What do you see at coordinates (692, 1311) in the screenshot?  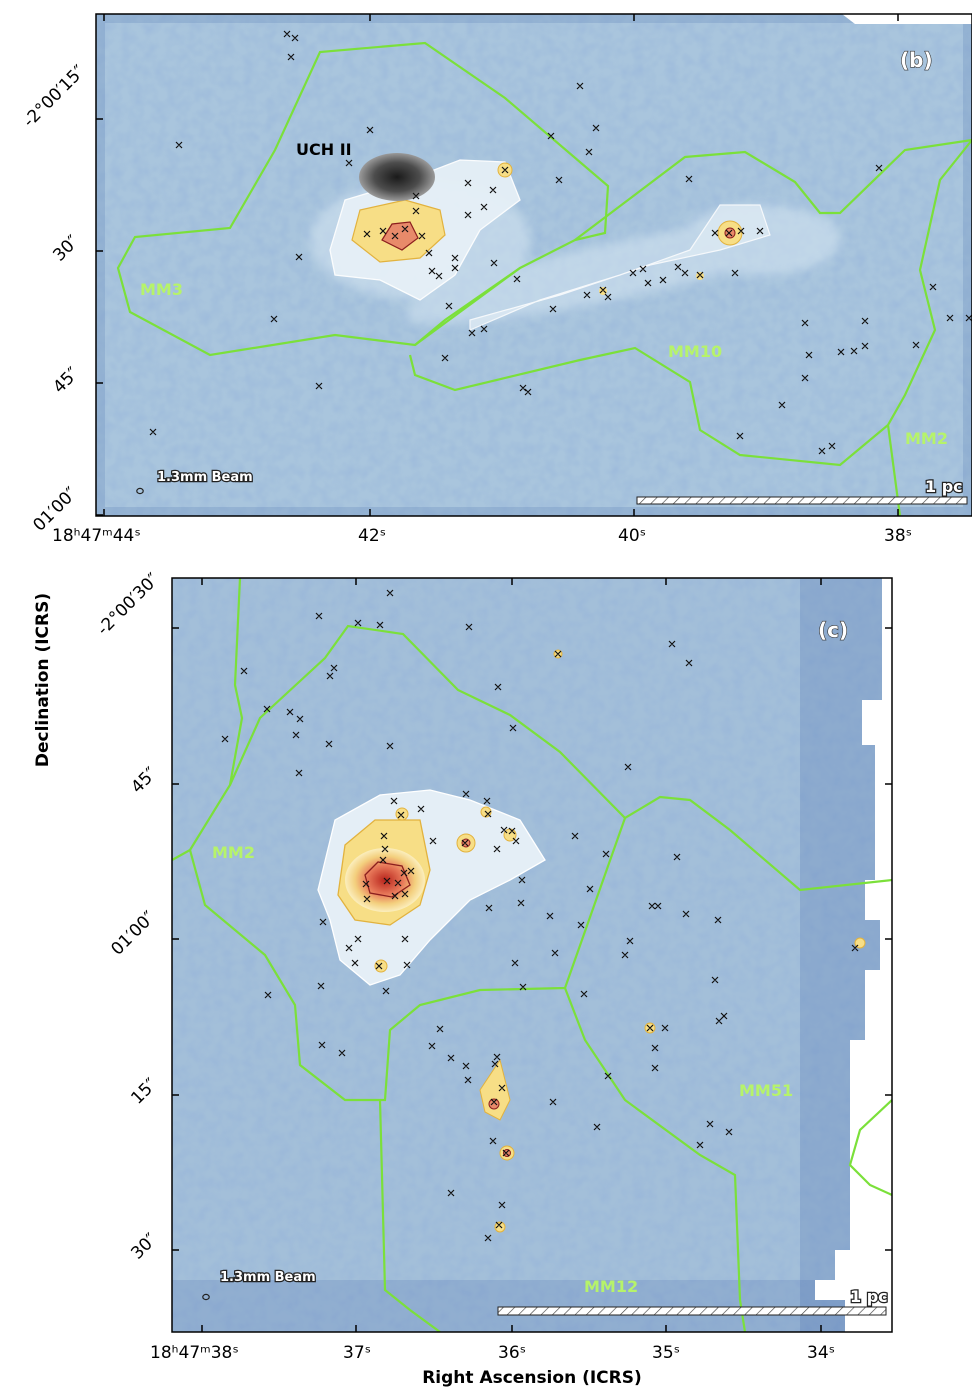 I see `scale-bar-c` at bounding box center [692, 1311].